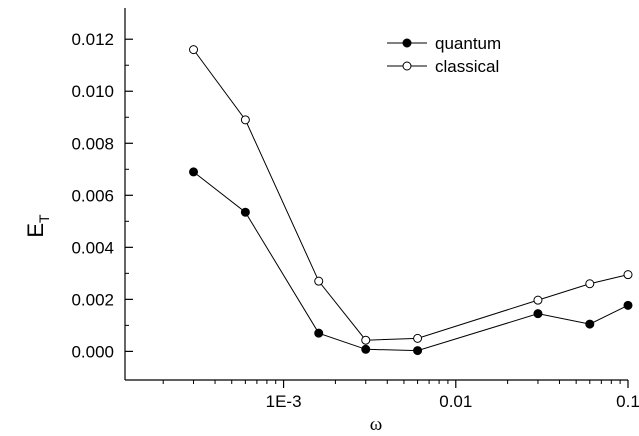 Image resolution: width=639 pixels, height=436 pixels. I want to click on x-axis-label: ω, so click(376, 424).